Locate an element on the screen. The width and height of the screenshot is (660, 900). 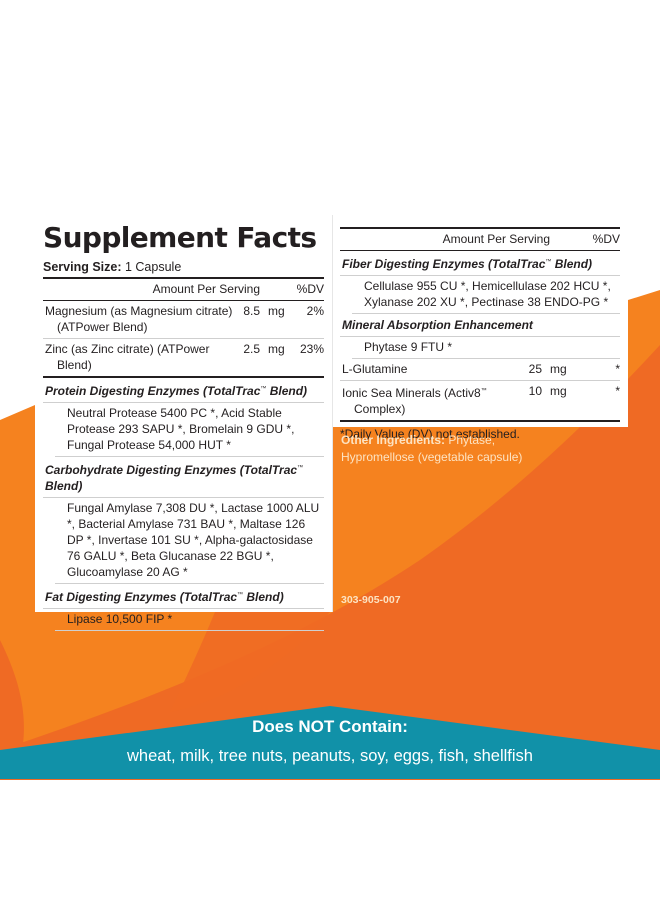
nutrient-dv: 23% is located at coordinates (312, 349).